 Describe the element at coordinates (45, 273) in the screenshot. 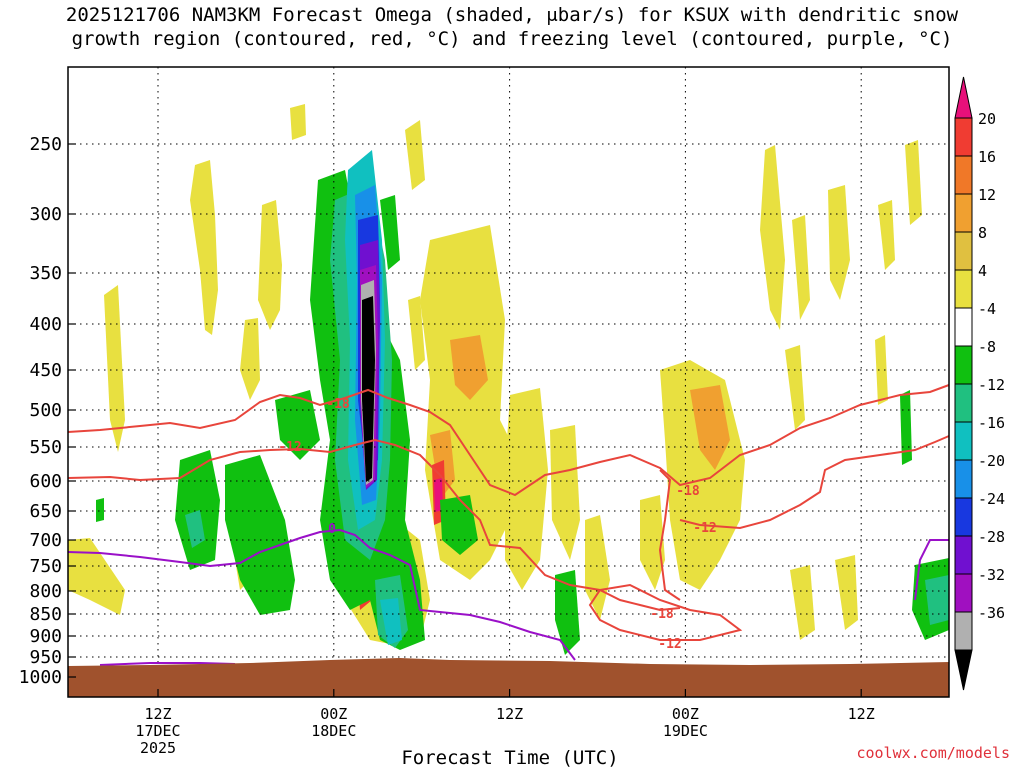

I see `y-tick-label: 350` at that location.